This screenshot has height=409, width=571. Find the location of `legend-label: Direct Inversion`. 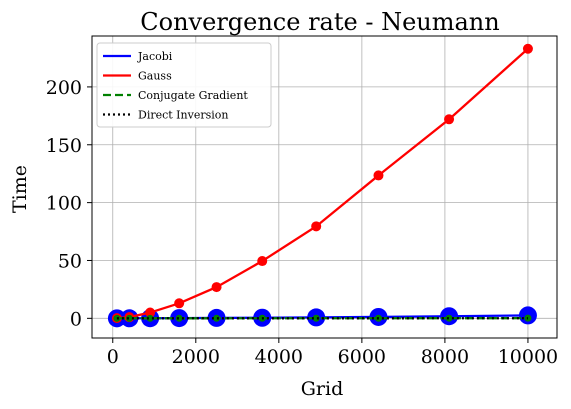

legend-label: Direct Inversion is located at coordinates (183, 115).